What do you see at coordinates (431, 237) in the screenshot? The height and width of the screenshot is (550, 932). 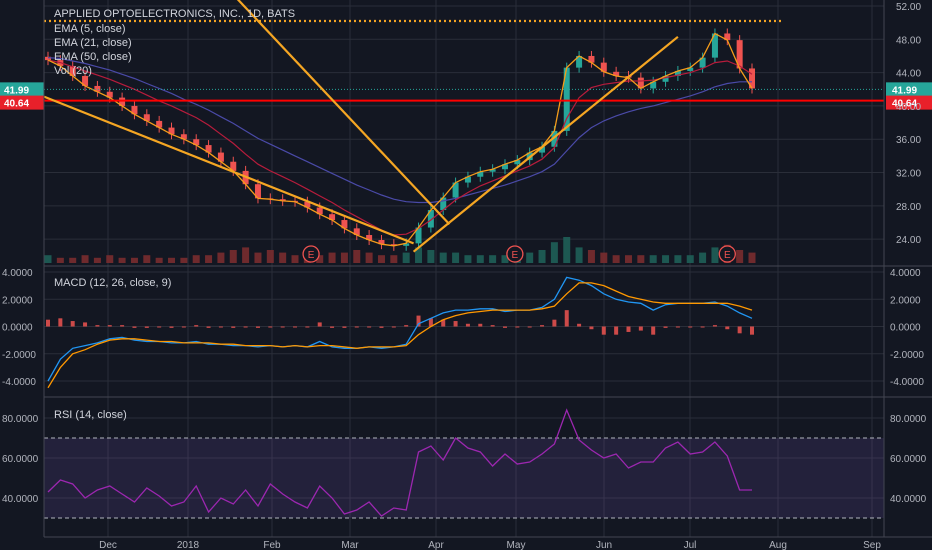 I see `trendline-rising-support` at bounding box center [431, 237].